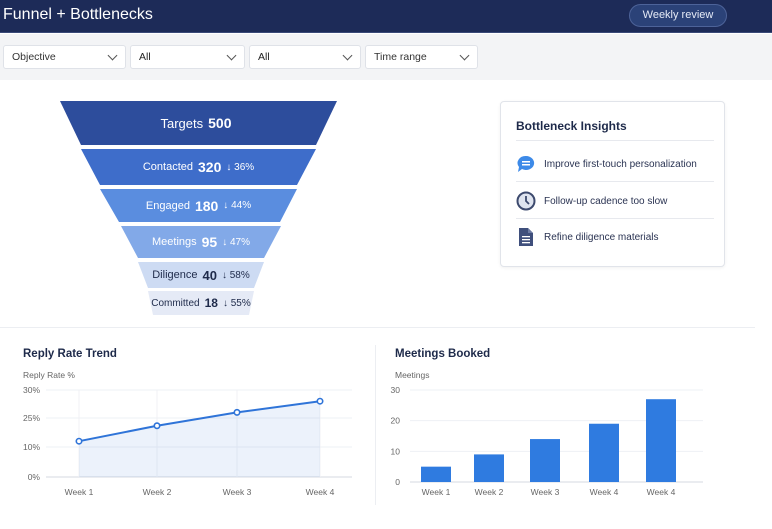  Describe the element at coordinates (377, 327) in the screenshot. I see `section-divider` at that location.